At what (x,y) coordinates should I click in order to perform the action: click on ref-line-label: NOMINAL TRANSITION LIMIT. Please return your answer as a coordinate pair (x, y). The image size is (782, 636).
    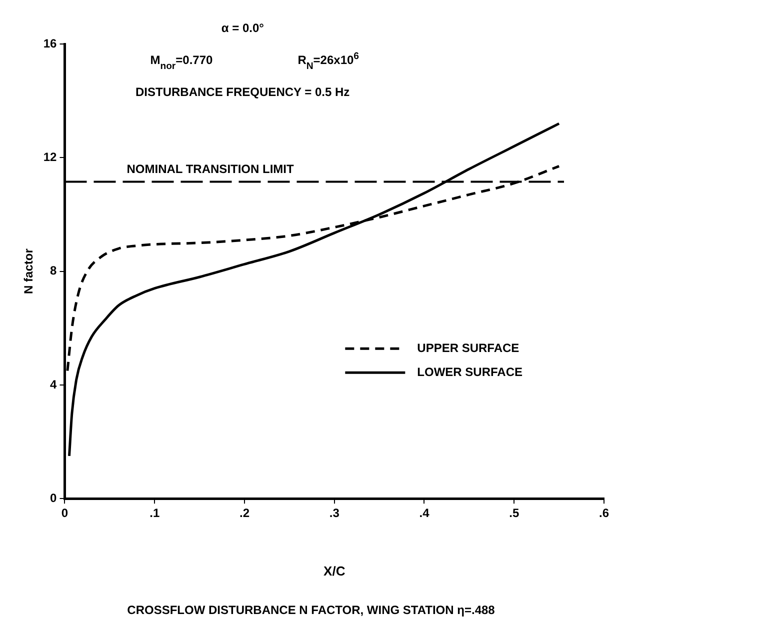
    Looking at the image, I should click on (210, 169).